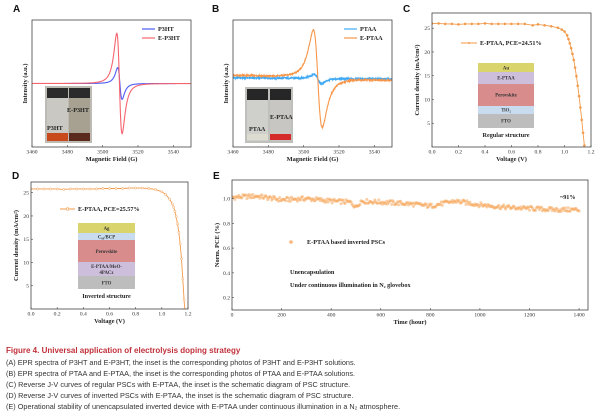  I want to click on y-tick-label: 0.6, so click(226, 249).